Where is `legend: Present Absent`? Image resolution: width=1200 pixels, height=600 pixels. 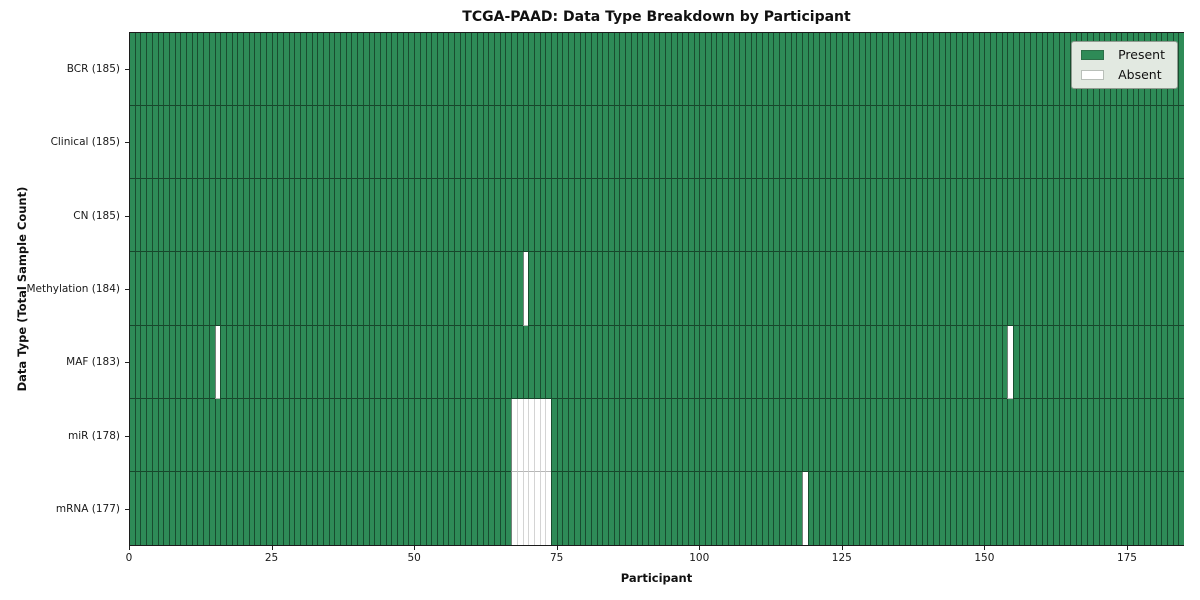 legend: Present Absent is located at coordinates (1124, 65).